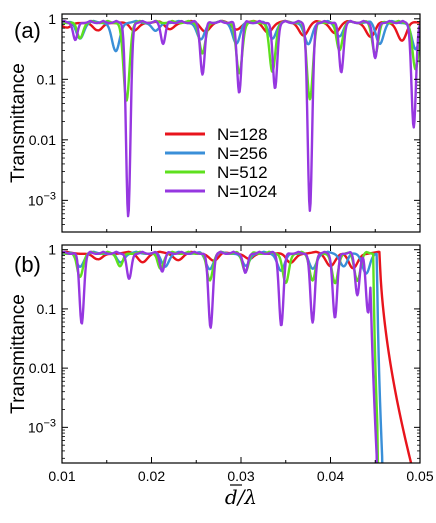 This screenshot has height=523, width=436. Describe the element at coordinates (242, 172) in the screenshot. I see `legend-label: N=512` at that location.